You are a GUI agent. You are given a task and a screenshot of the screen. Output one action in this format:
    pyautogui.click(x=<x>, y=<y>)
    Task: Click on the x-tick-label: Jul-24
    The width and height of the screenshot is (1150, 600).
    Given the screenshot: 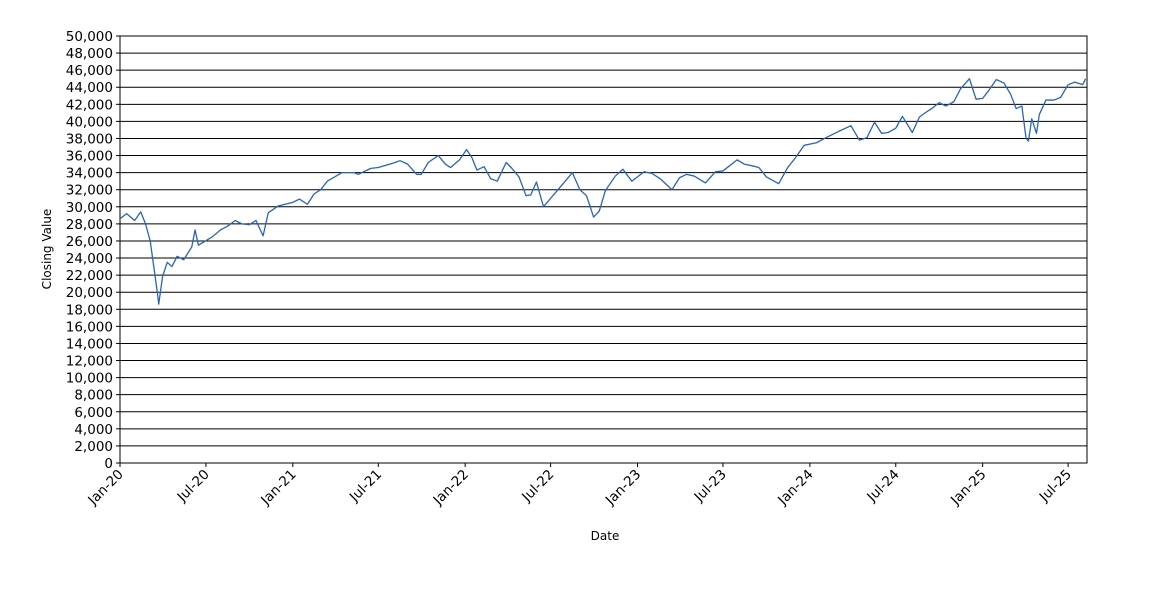 What is the action you would take?
    pyautogui.click(x=882, y=486)
    